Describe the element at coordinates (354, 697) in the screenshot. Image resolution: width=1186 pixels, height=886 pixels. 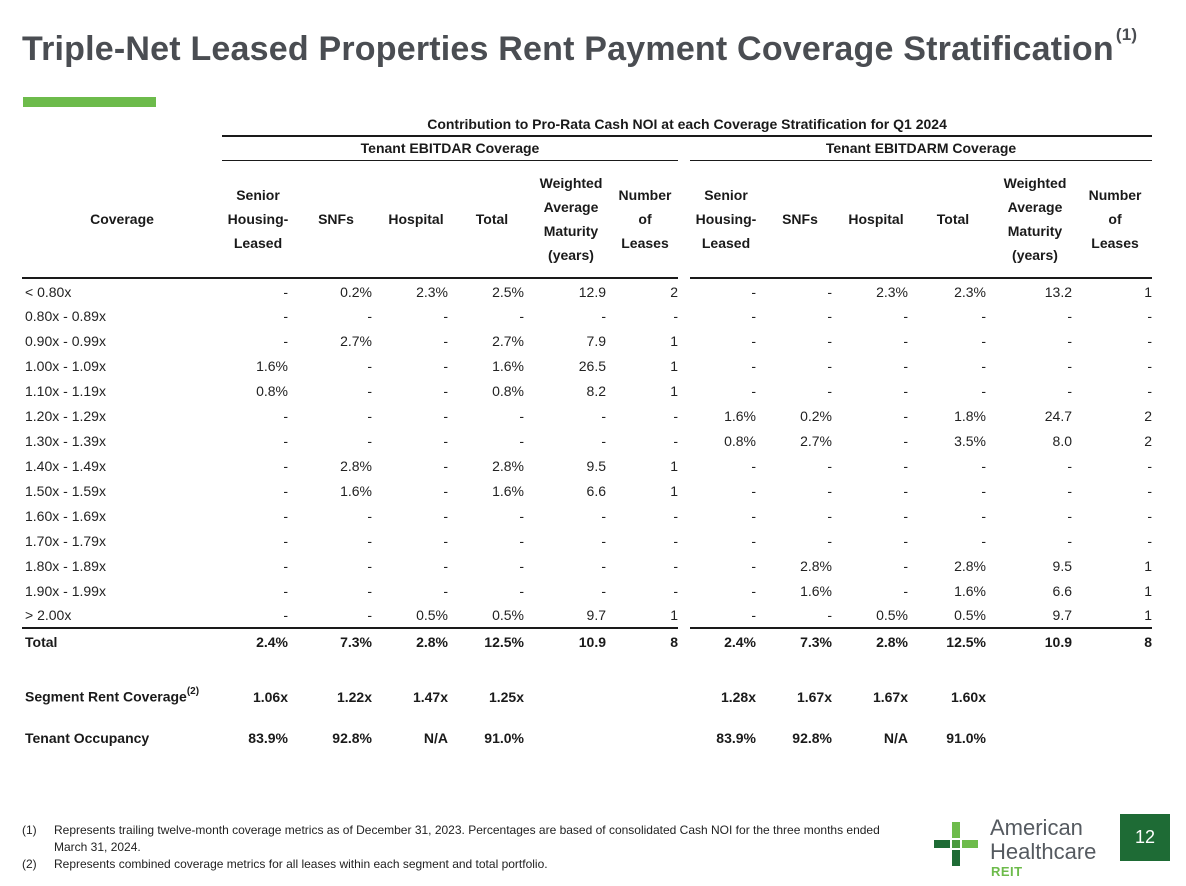
I see `cell: 1.22x` at that location.